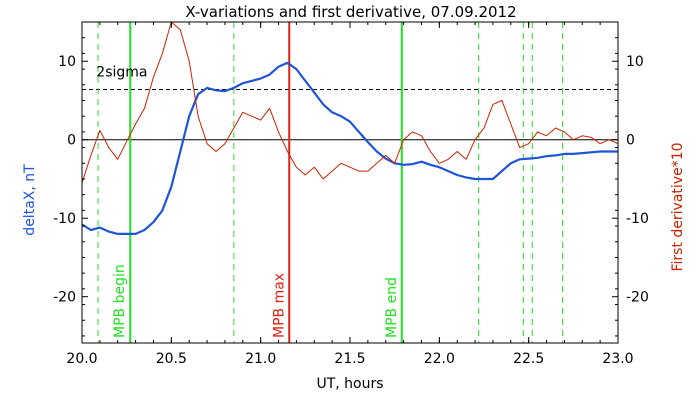  What do you see at coordinates (617, 359) in the screenshot?
I see `x-tick-label: 23.0` at bounding box center [617, 359].